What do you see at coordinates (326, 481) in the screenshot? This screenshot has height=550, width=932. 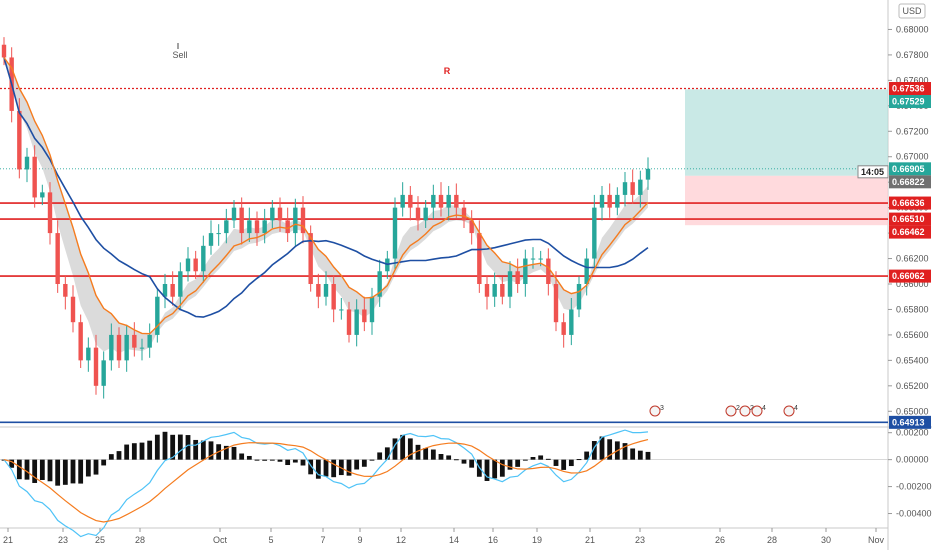 I see `signal-line` at bounding box center [326, 481].